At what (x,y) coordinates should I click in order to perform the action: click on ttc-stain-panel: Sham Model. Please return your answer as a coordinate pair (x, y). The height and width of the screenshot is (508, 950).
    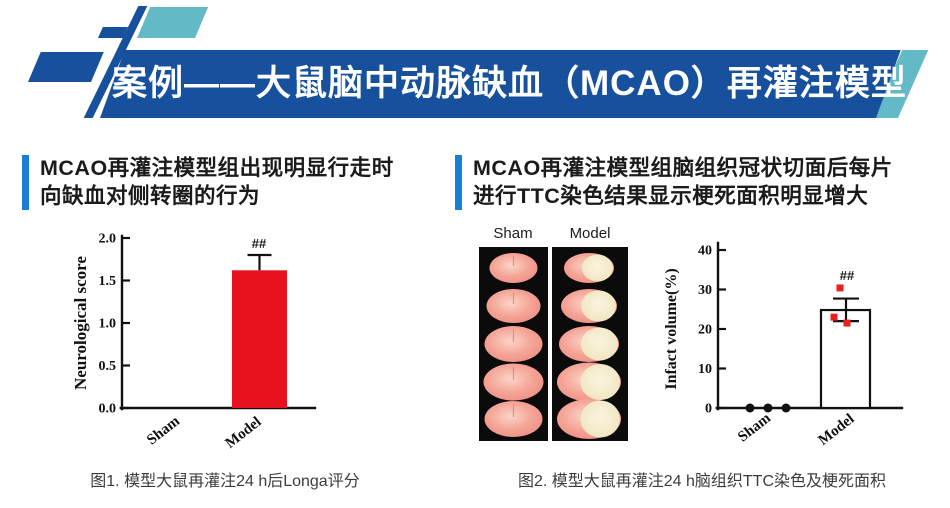
    Looking at the image, I should click on (553, 333).